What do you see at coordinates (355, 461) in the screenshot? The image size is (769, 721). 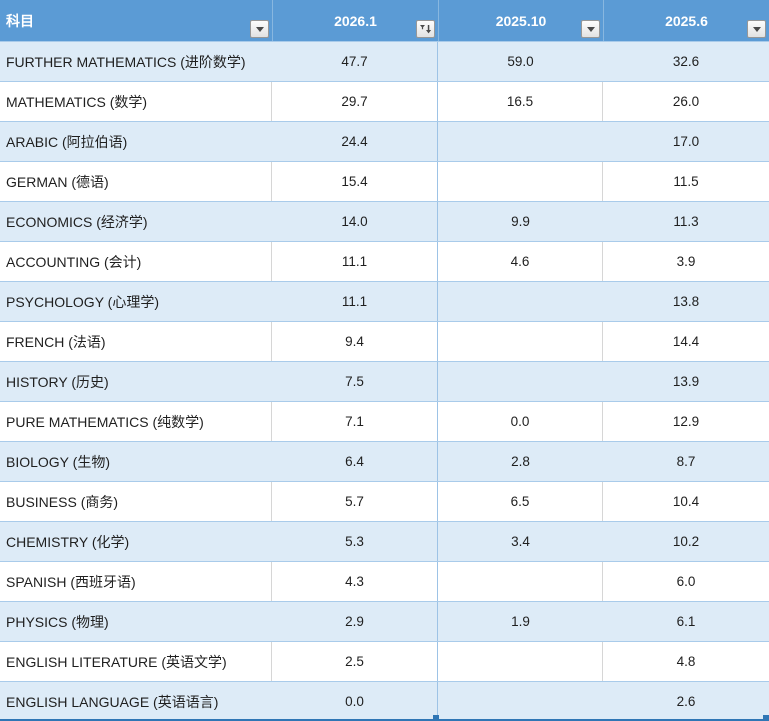 I see `value-2026-1-cell: 6.4` at bounding box center [355, 461].